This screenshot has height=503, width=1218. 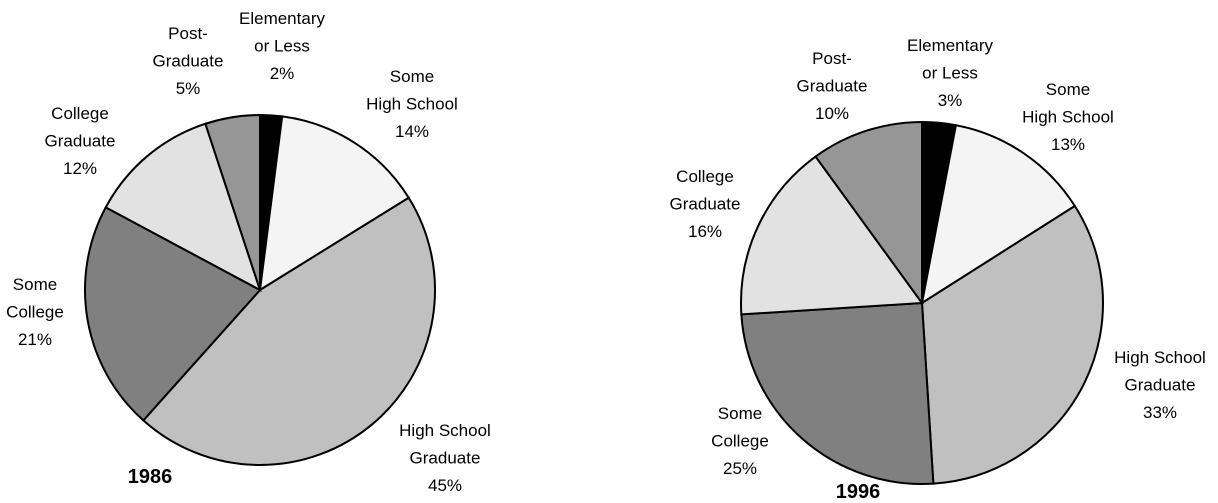 I want to click on value-label: 3%, so click(x=950, y=100).